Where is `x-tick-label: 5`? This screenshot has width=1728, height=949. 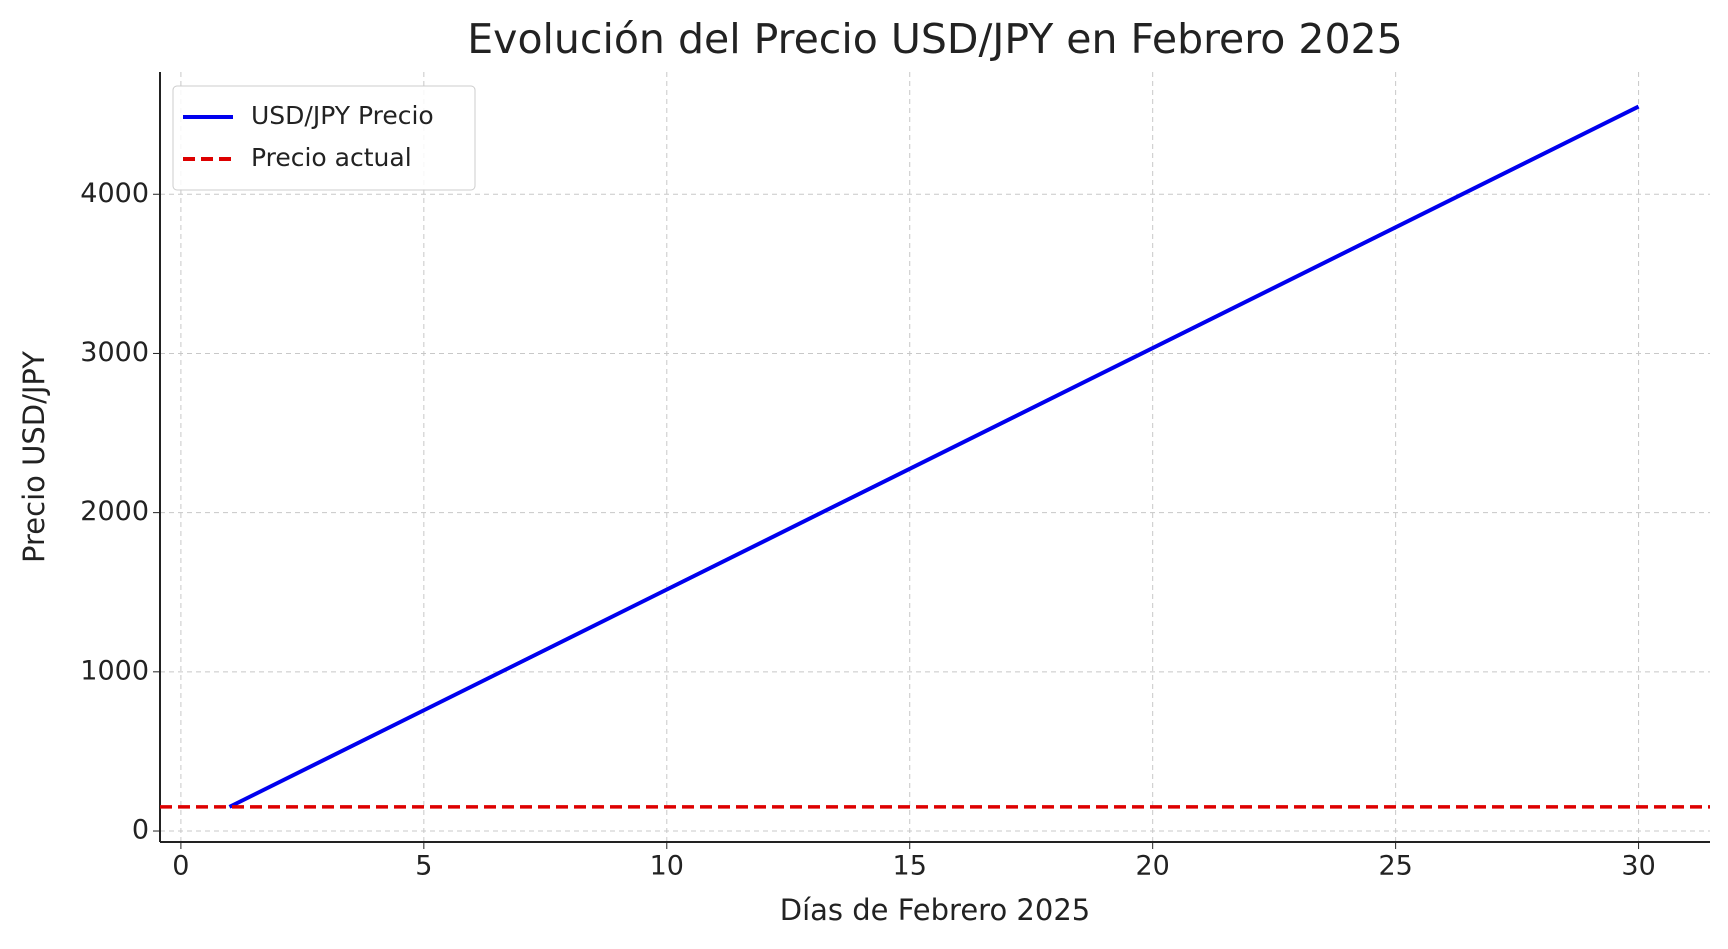
x-tick-label: 5 is located at coordinates (423, 866).